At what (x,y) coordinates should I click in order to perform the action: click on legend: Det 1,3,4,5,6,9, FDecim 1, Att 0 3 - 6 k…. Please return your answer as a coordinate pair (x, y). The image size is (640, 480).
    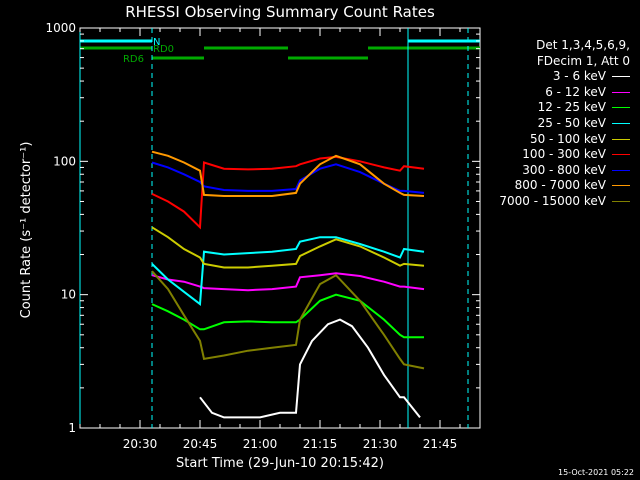
    Looking at the image, I should click on (564, 124).